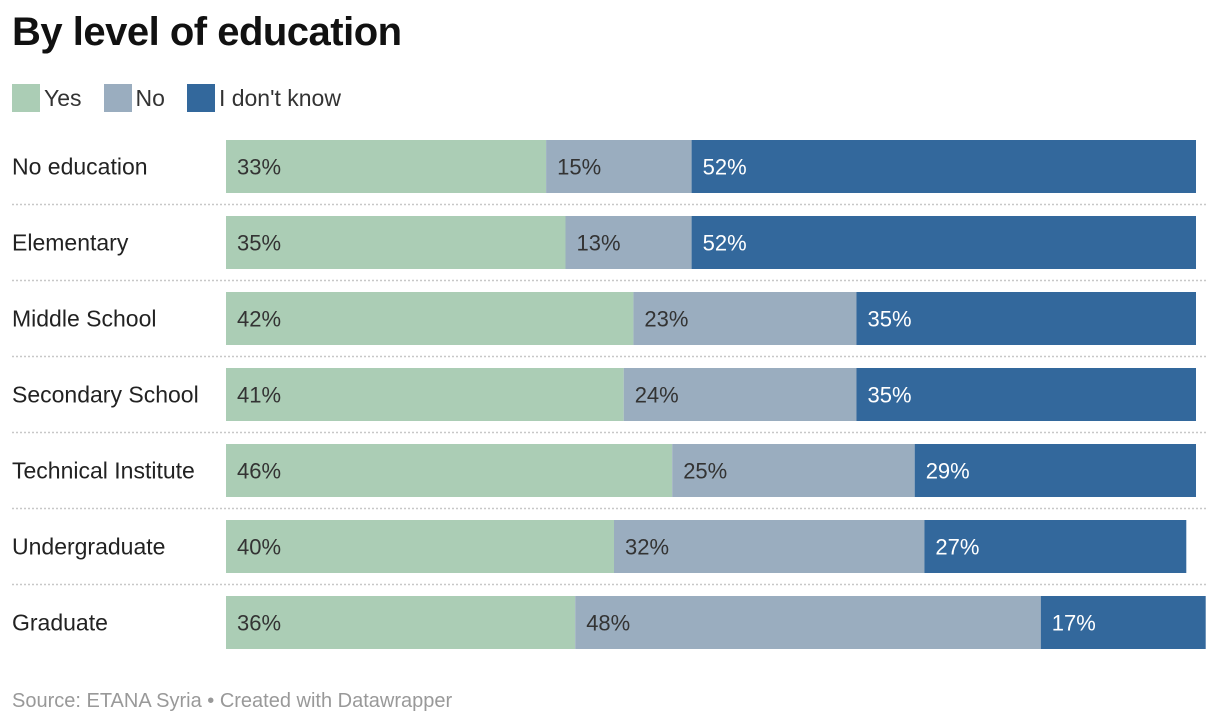 This screenshot has width=1220, height=726. Describe the element at coordinates (666, 319) in the screenshot. I see `data-label-no-middle-school: 23%` at that location.